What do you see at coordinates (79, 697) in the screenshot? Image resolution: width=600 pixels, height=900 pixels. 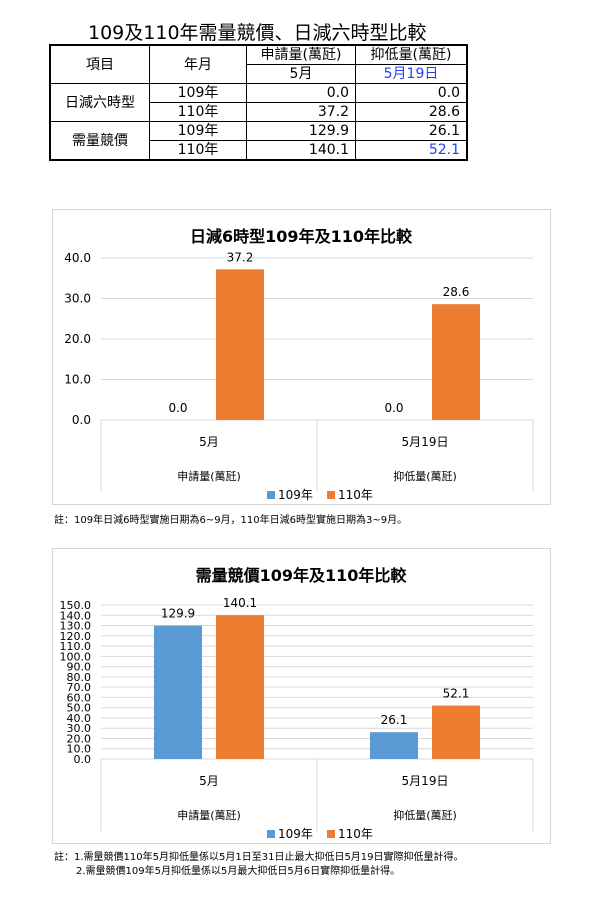 I see `y-tick-label: 60.0` at bounding box center [79, 697].